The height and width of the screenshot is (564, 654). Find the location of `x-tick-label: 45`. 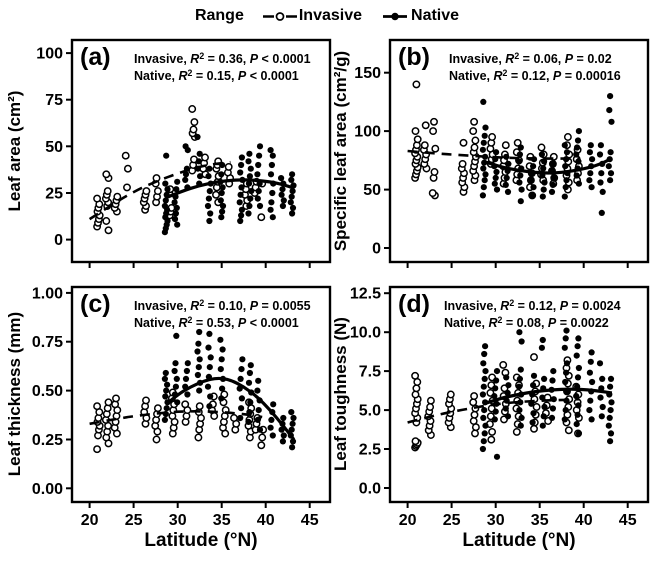

x-tick-label: 45 is located at coordinates (628, 520).